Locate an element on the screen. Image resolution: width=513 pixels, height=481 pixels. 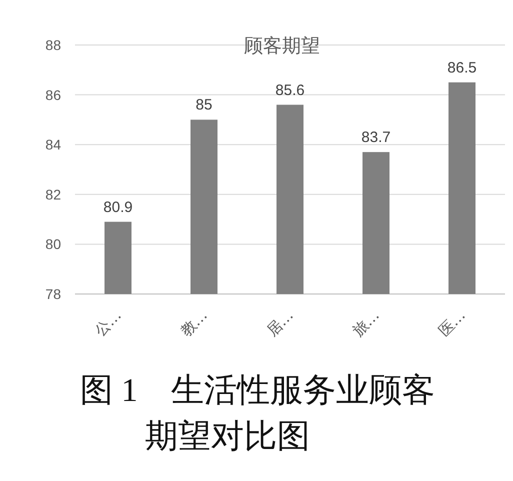
data-label: 85 is located at coordinates (204, 105).